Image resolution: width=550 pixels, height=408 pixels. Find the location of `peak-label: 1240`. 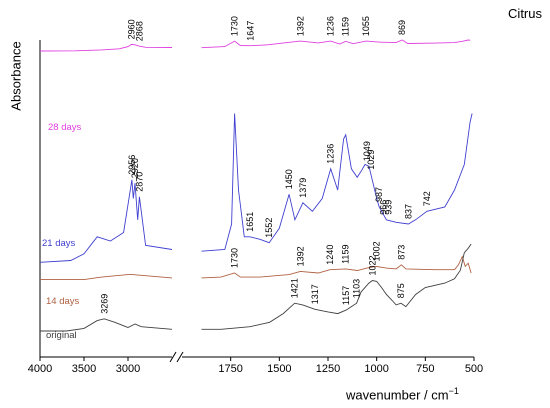

peak-label: 1240 is located at coordinates (330, 255).